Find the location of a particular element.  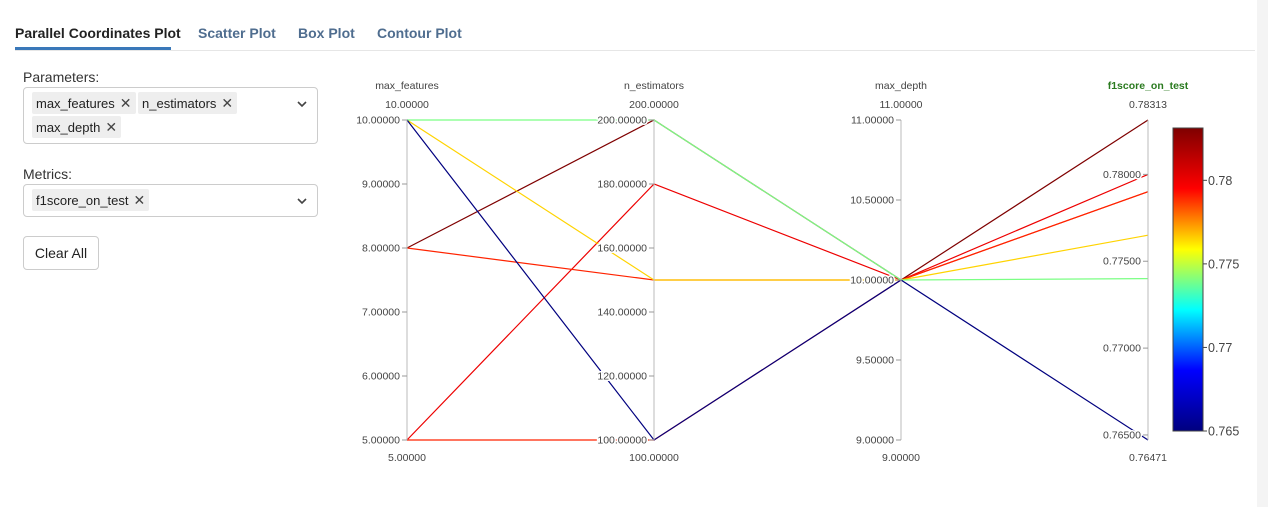

axis-min-label: 5.00000 is located at coordinates (407, 458).